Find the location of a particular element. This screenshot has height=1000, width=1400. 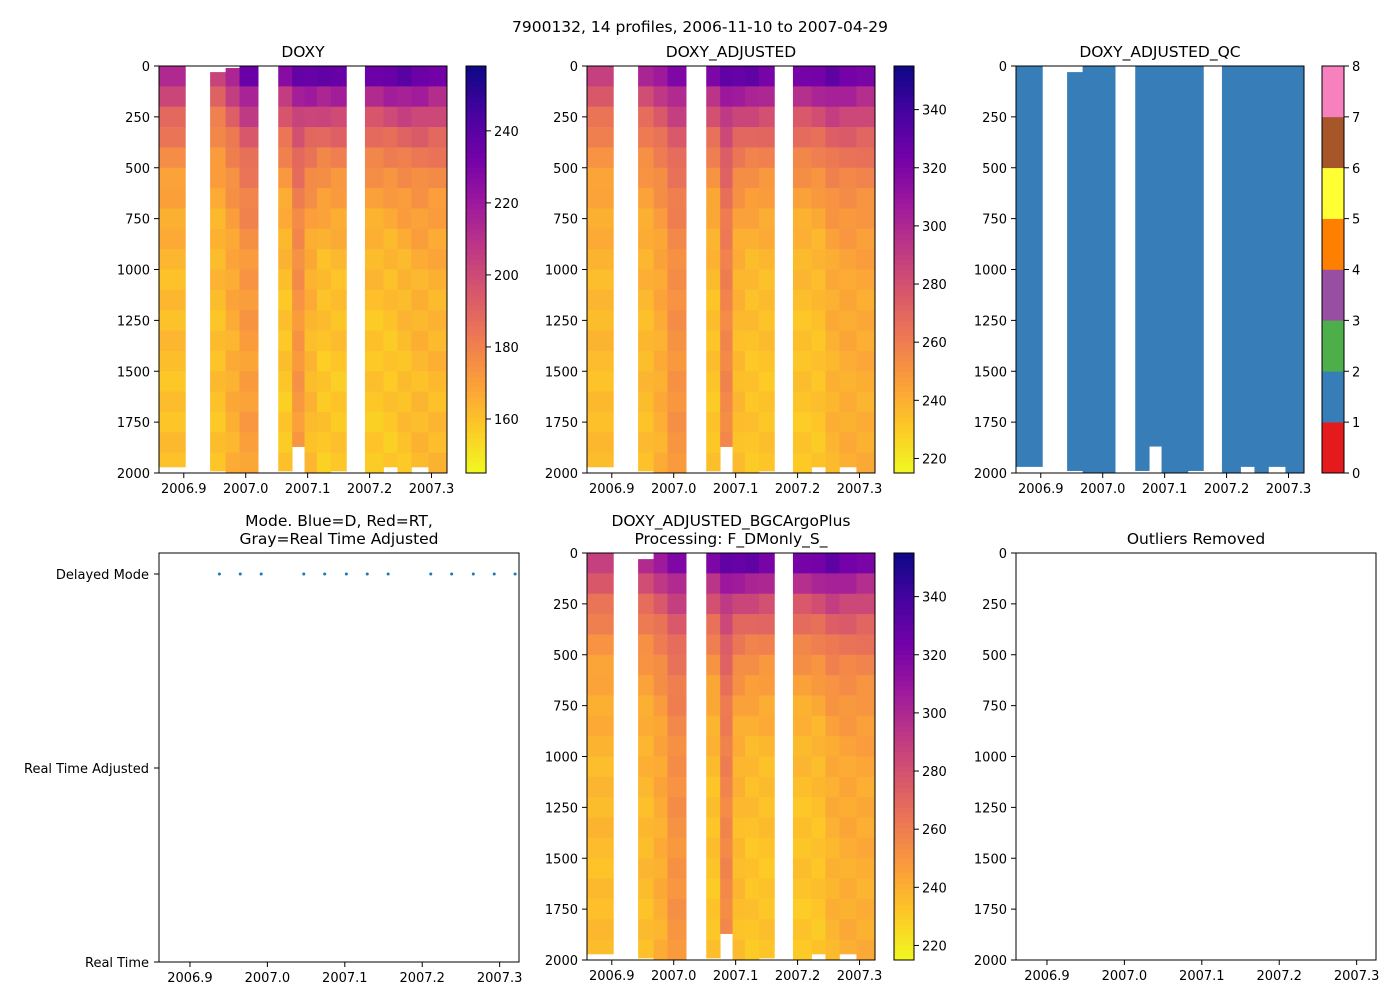

colorbar-tick-label: 220 is located at coordinates (506, 204).